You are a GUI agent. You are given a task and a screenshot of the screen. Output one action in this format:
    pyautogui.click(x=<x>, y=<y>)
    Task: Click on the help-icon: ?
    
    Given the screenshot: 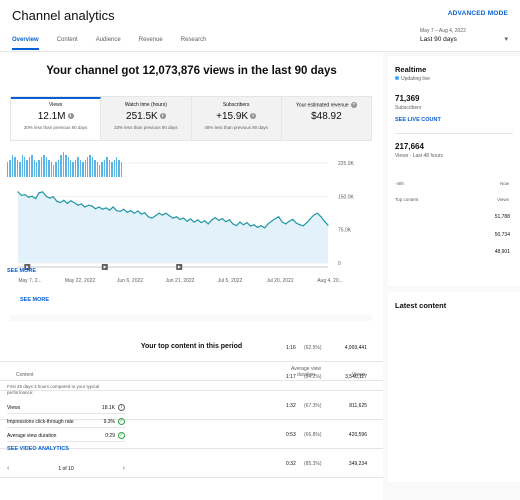 What is the action you would take?
    pyautogui.click(x=353, y=105)
    